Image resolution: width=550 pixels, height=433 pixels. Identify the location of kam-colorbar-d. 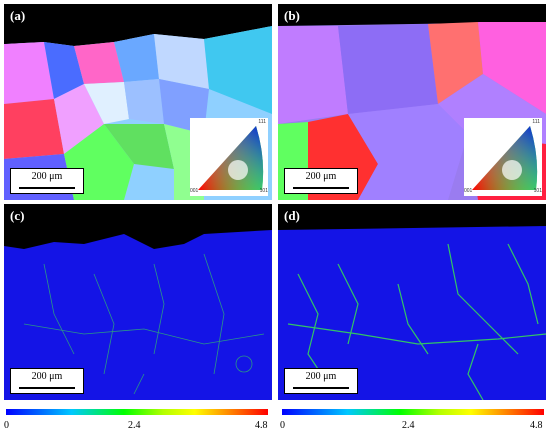
(413, 412).